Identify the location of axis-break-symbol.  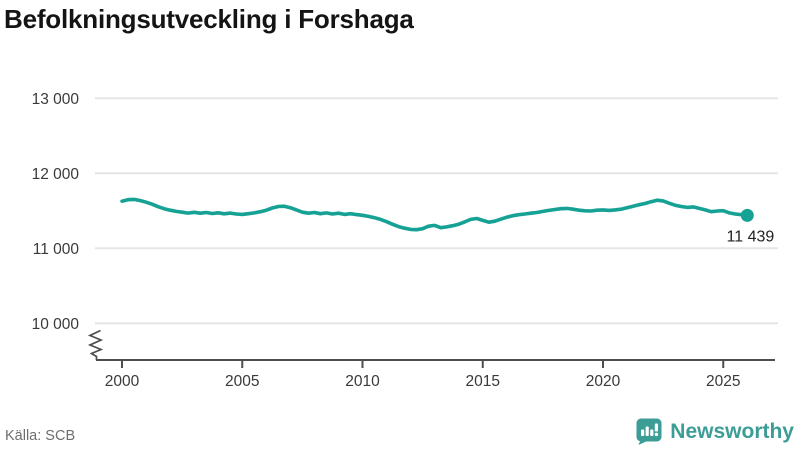
(95, 344).